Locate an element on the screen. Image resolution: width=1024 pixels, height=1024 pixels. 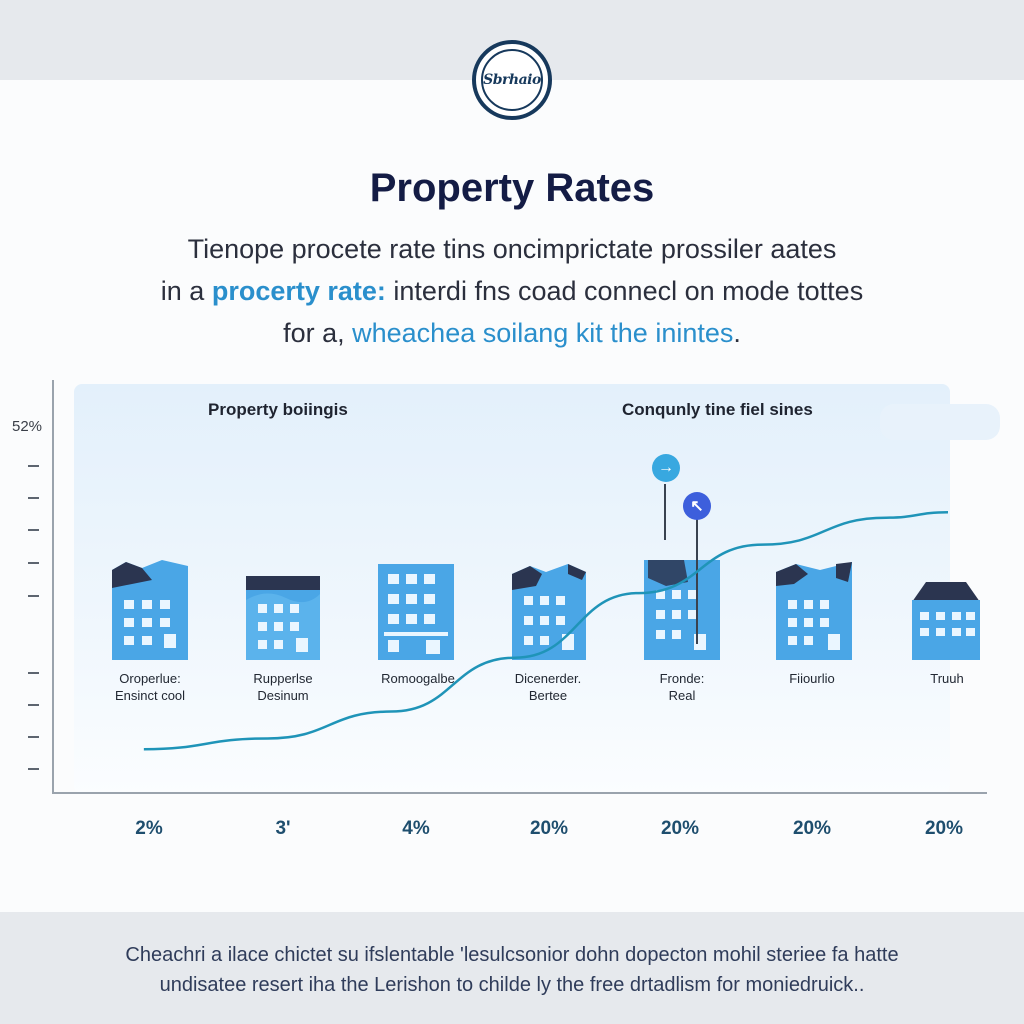
category-label: Romoogalbe is located at coordinates (418, 678).